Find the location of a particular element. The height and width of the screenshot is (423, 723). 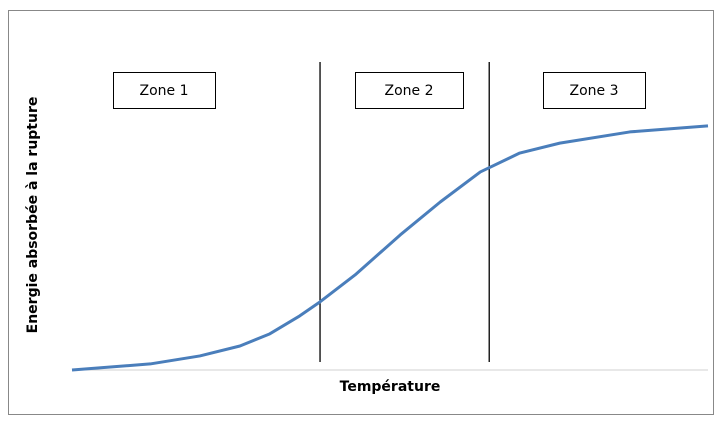

zone-label: Zone 2 is located at coordinates (409, 91).